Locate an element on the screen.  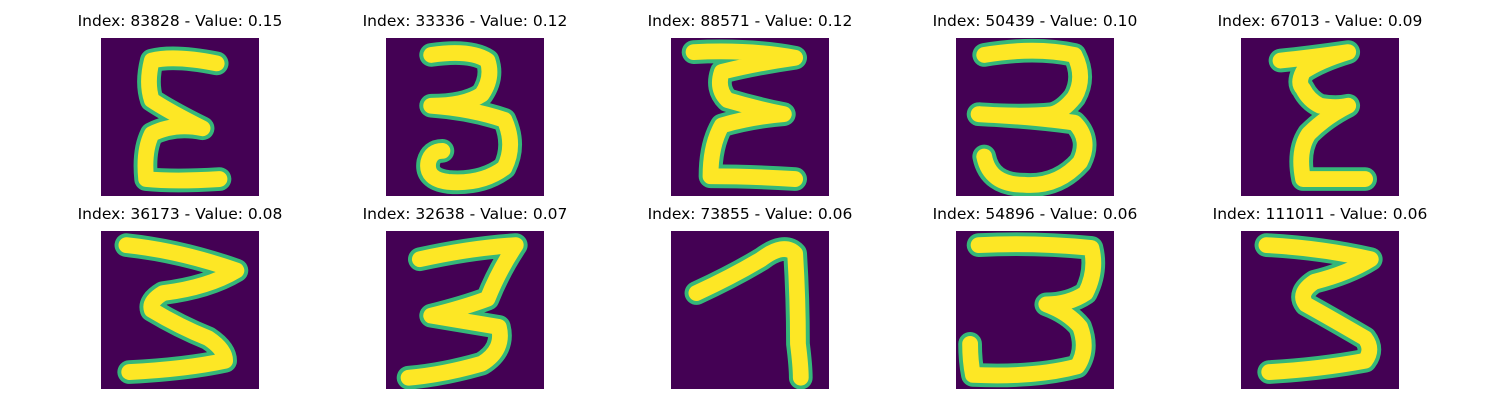
seven-digit-graphic is located at coordinates (750, 310).